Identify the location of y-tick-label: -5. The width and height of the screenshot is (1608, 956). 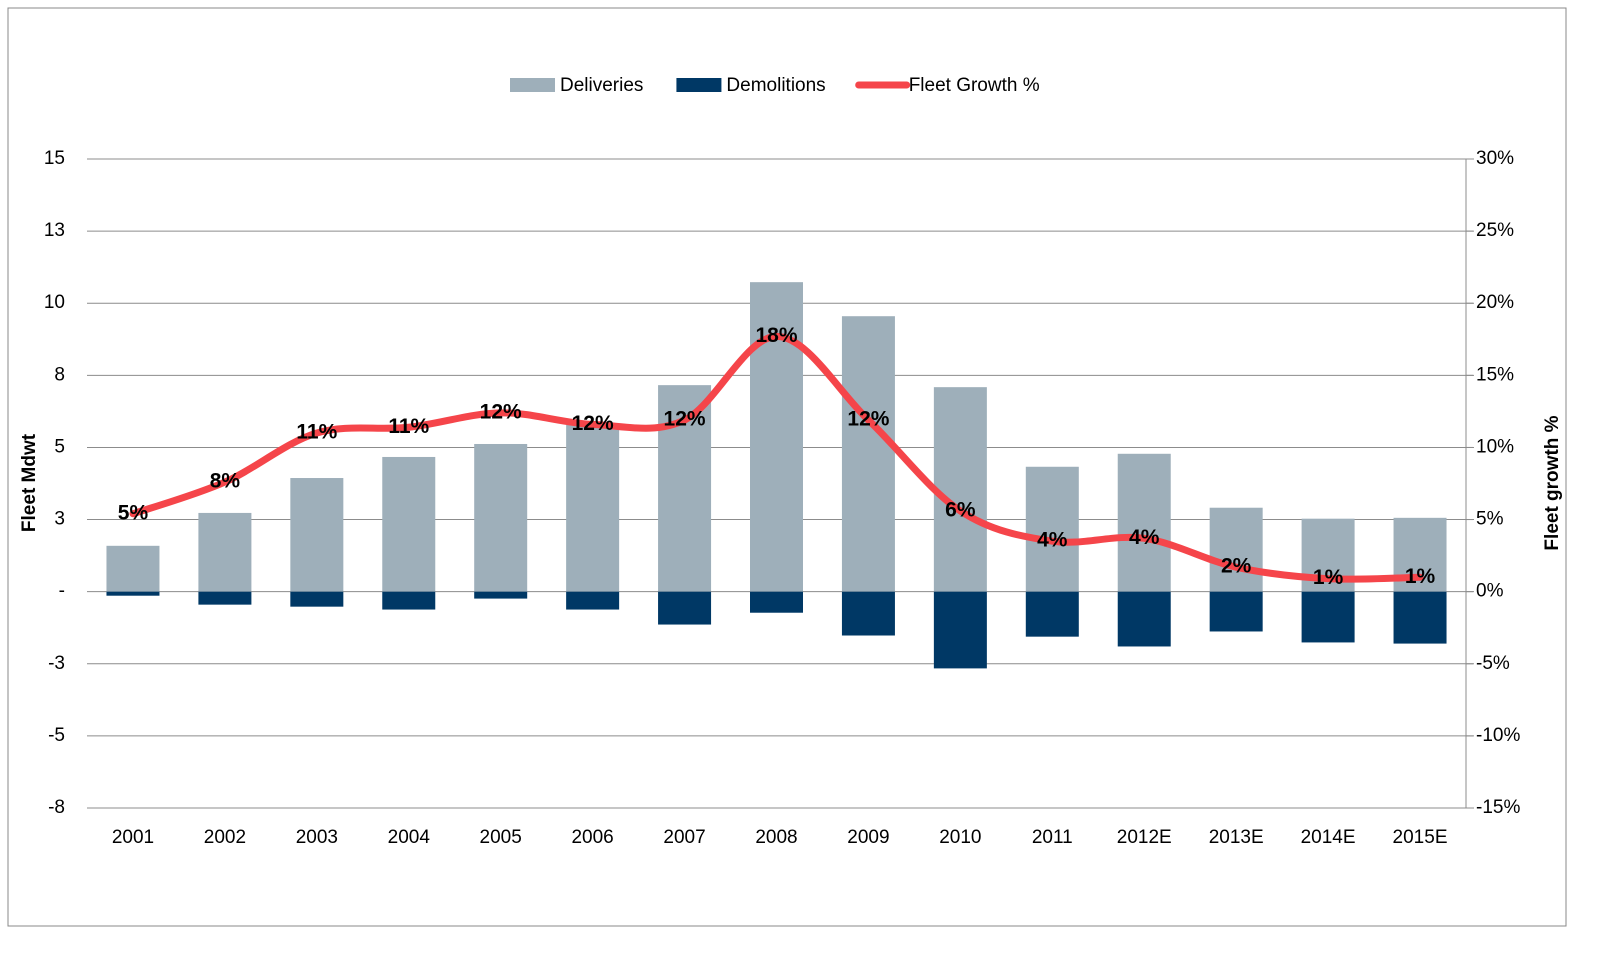
(56, 735).